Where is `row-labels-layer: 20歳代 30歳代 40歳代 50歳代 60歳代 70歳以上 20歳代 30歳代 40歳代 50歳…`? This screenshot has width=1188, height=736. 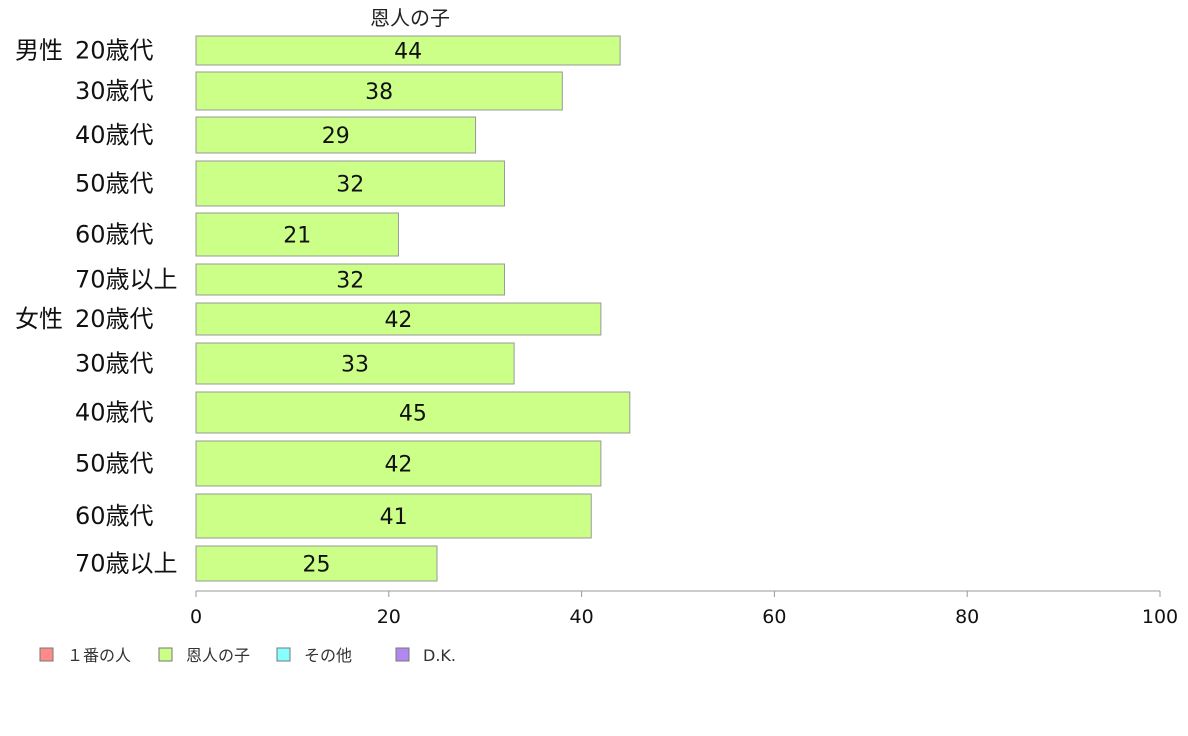
row-labels-layer: 20歳代 30歳代 40歳代 50歳代 60歳代 70歳以上 20歳代 30歳代 40歳代 50歳… is located at coordinates (96, 307).